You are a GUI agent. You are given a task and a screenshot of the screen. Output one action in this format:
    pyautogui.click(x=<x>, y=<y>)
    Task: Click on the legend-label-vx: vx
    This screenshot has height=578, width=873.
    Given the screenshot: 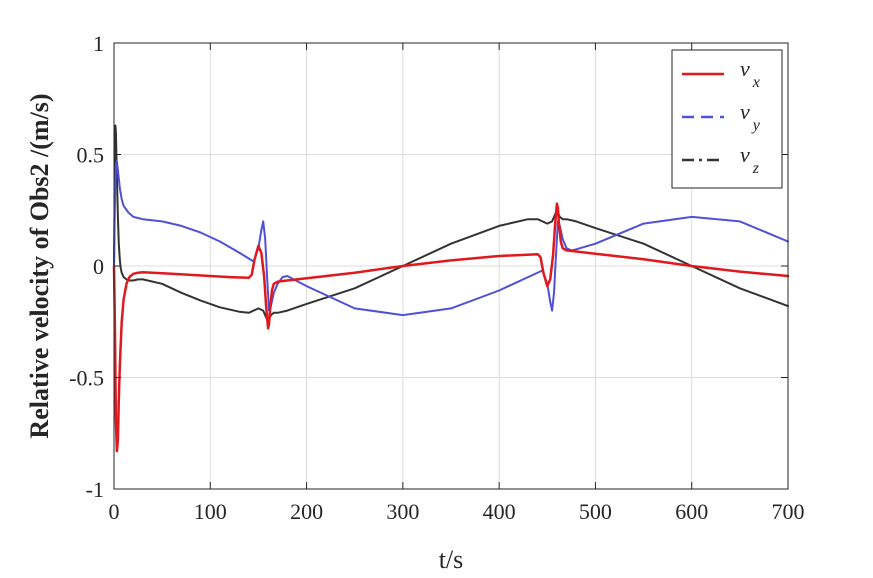 What is the action you would take?
    pyautogui.click(x=750, y=73)
    